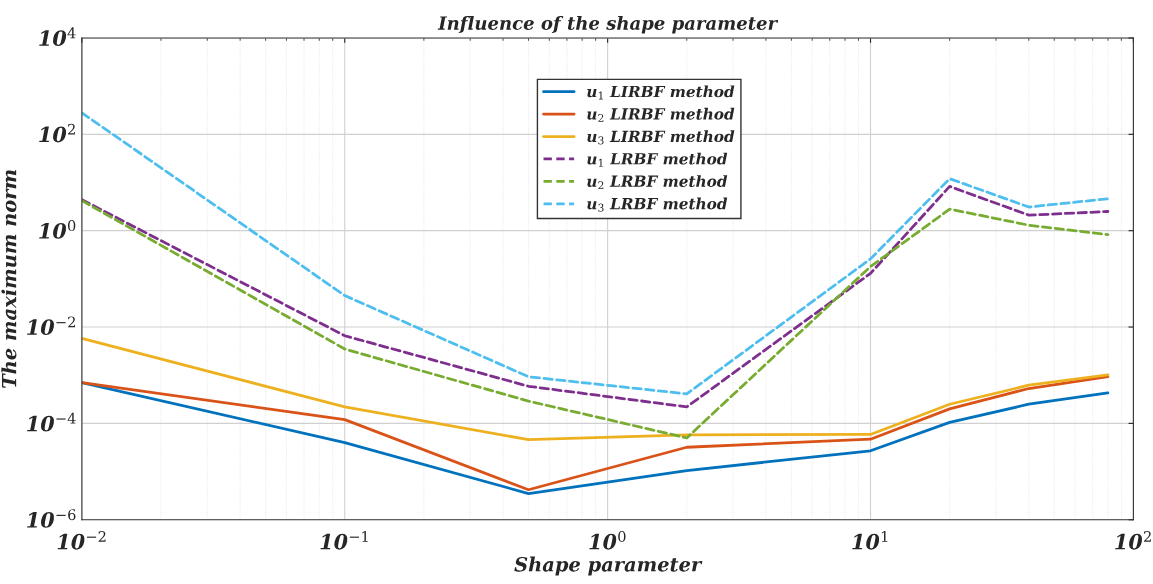 This screenshot has height=584, width=1153. I want to click on y-tick-label: 10$^{−6}$, so click(51, 518).